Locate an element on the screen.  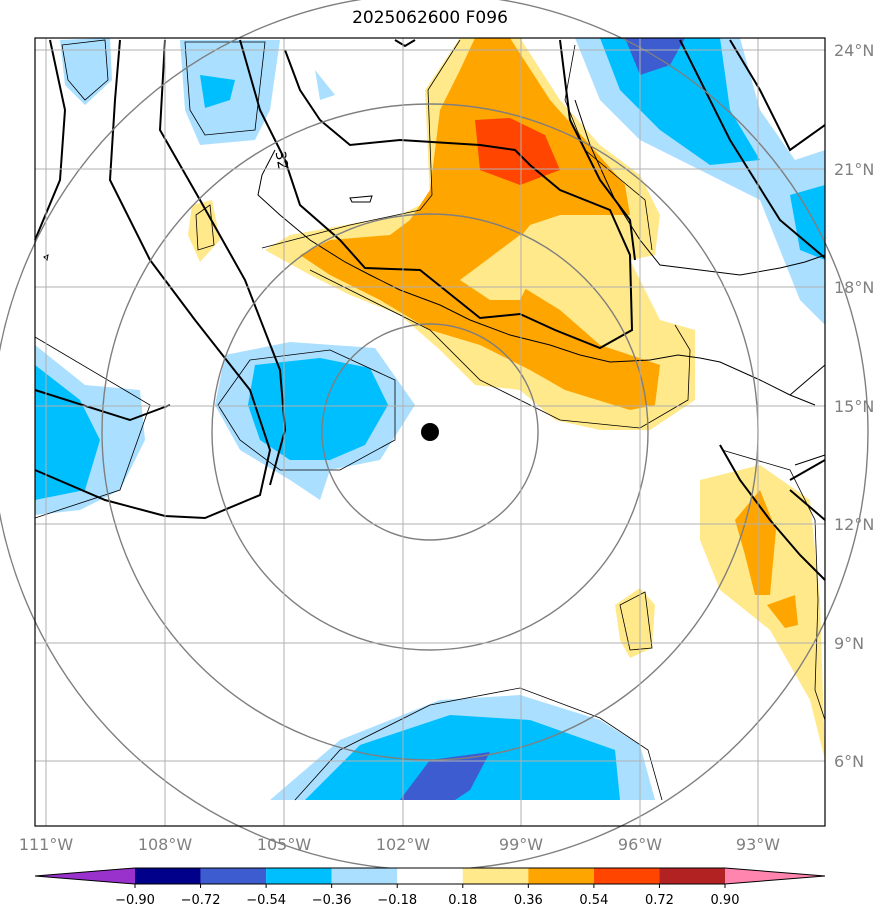
coastline-gulf is located at coordinates (700, 187).